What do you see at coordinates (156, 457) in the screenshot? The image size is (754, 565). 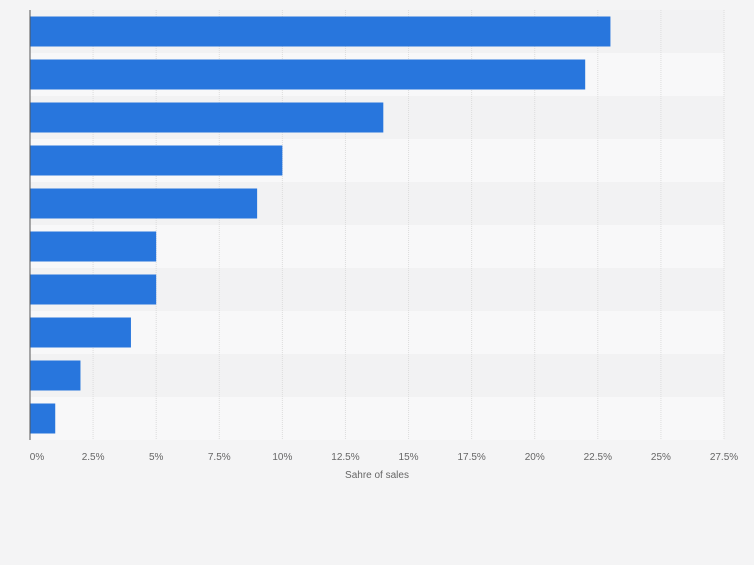 I see `x-tick-label: 5%` at bounding box center [156, 457].